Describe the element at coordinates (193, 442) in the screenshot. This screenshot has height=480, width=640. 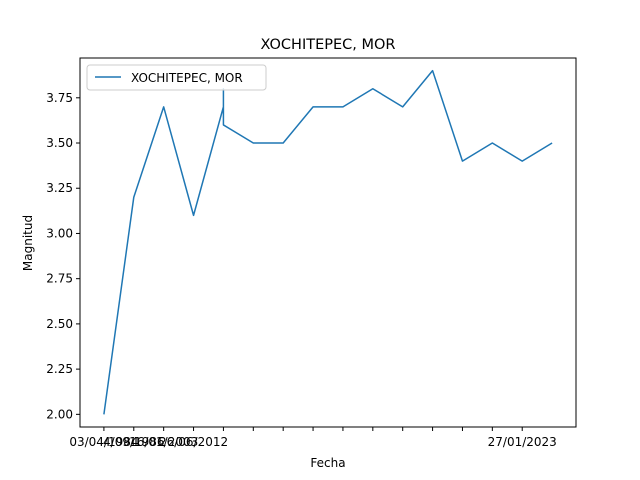
I see `x-tick-label: 26/06/2012` at that location.